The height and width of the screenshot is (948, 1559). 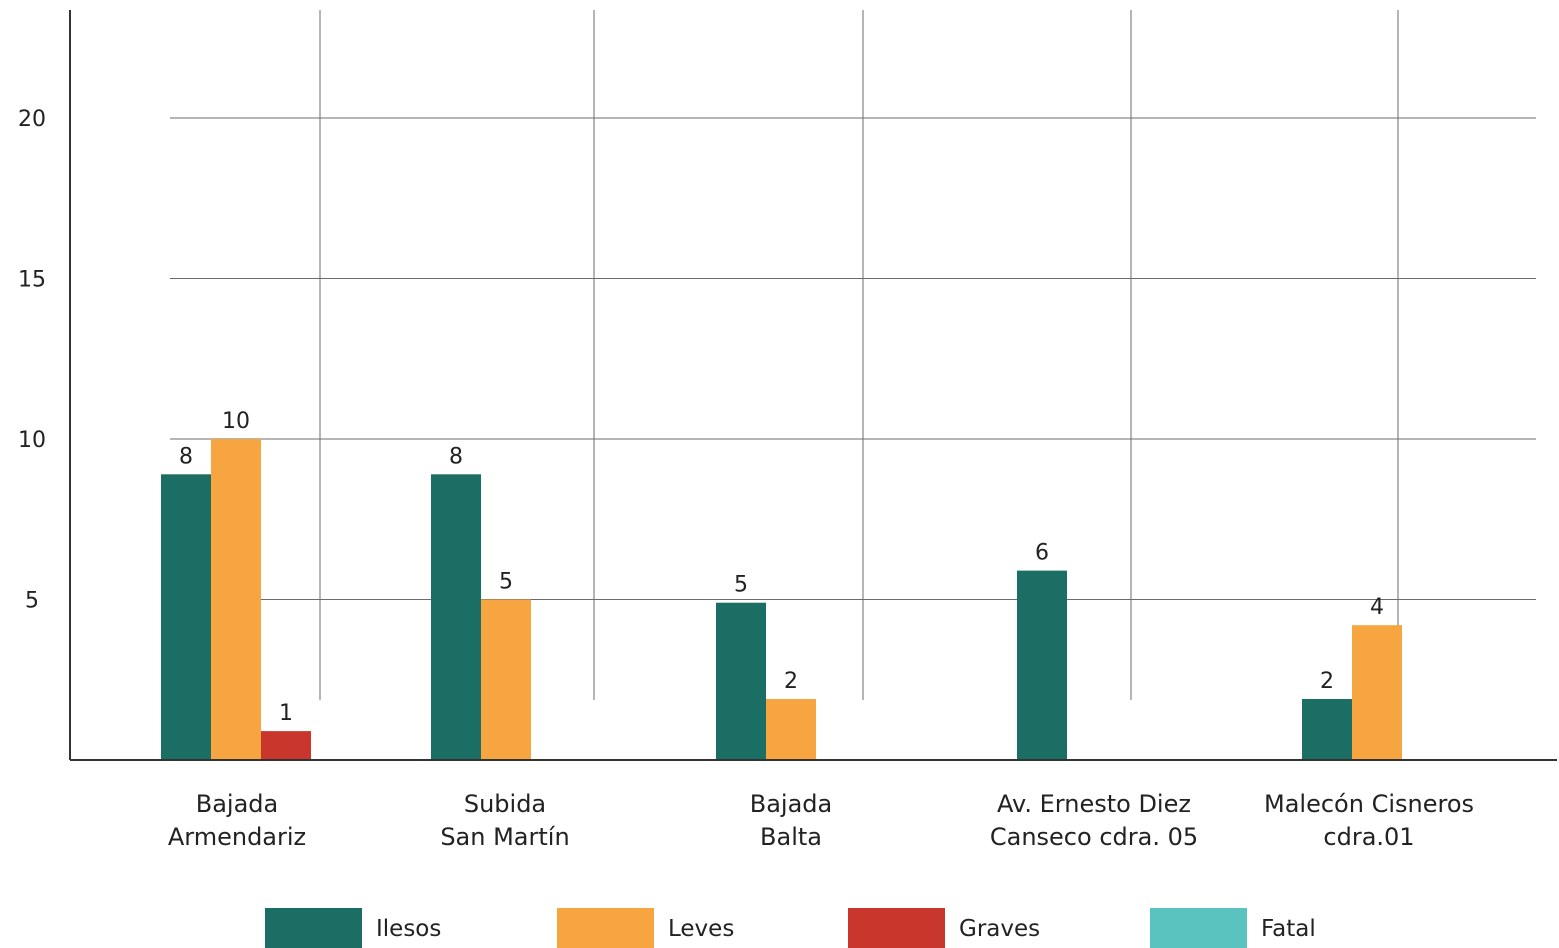 I want to click on data-label: 6, so click(x=1042, y=553).